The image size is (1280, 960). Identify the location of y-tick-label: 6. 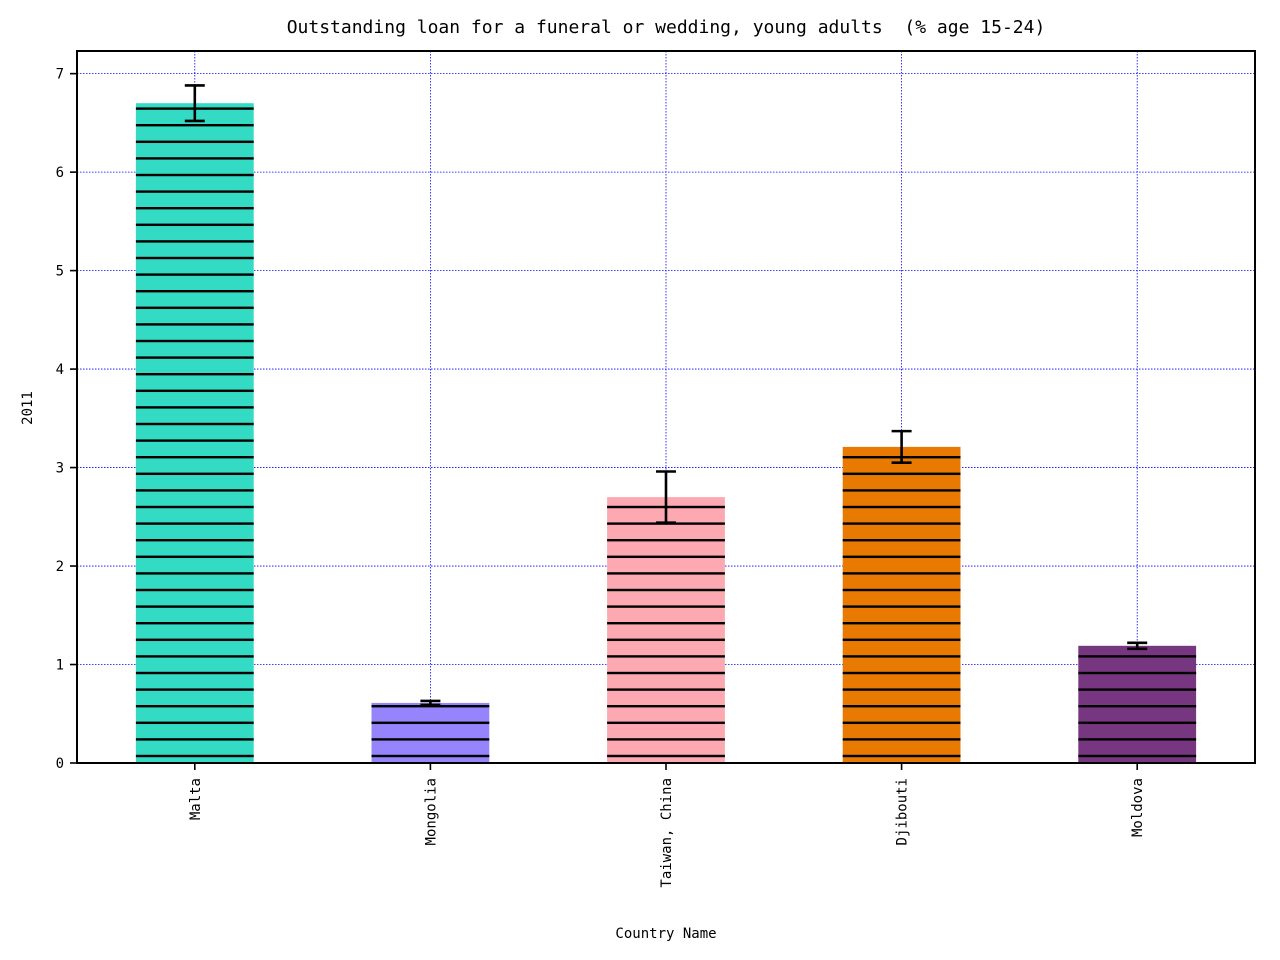
(60, 173).